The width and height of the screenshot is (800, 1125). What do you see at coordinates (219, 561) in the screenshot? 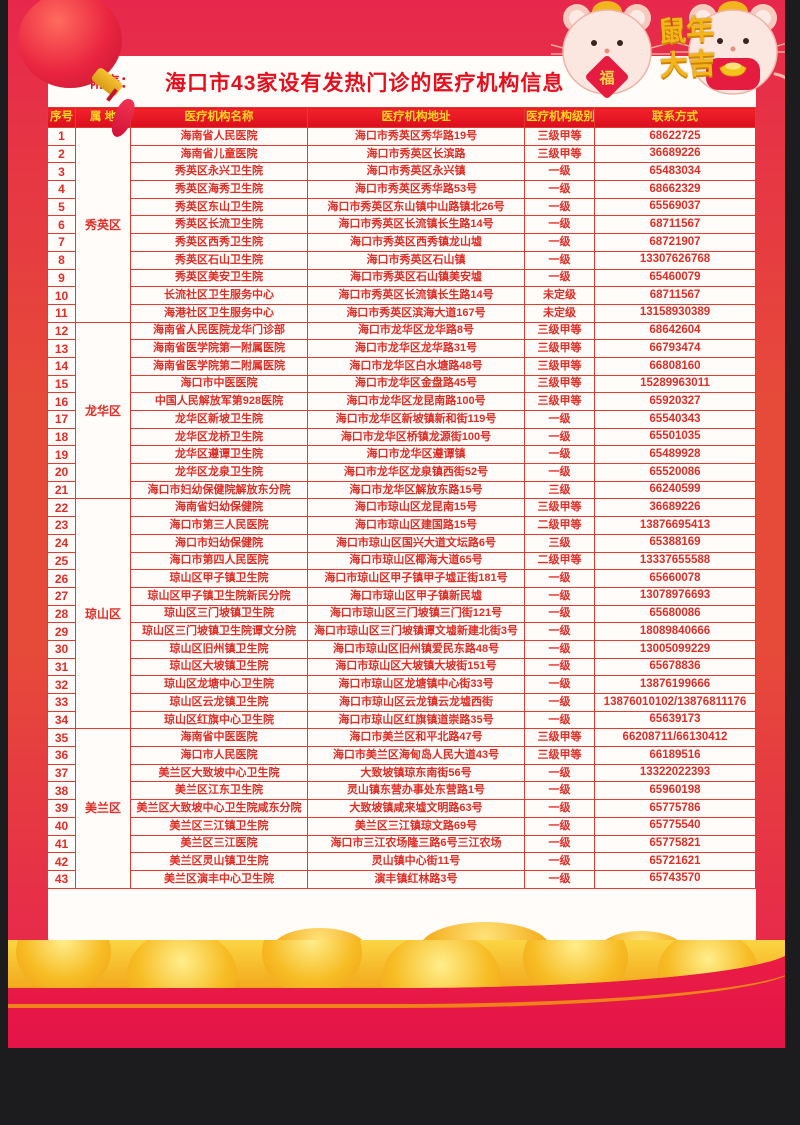
I see `institution-name-cell: 海口市第四人民医院` at bounding box center [219, 561].